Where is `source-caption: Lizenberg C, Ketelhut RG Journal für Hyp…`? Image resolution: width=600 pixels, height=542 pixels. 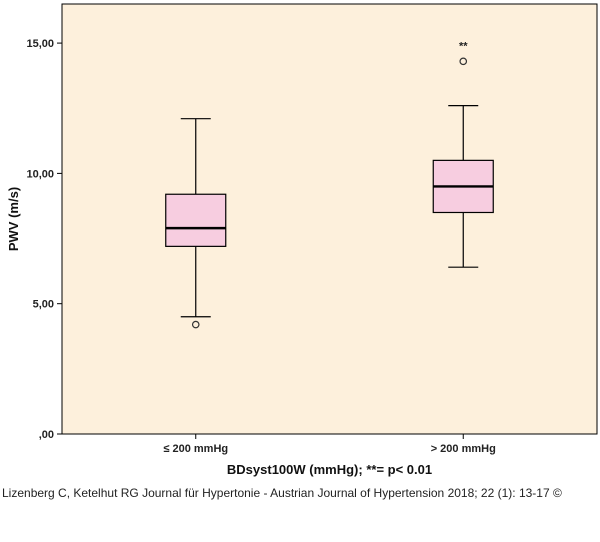 source-caption: Lizenberg C, Ketelhut RG Journal für Hyp… is located at coordinates (282, 493).